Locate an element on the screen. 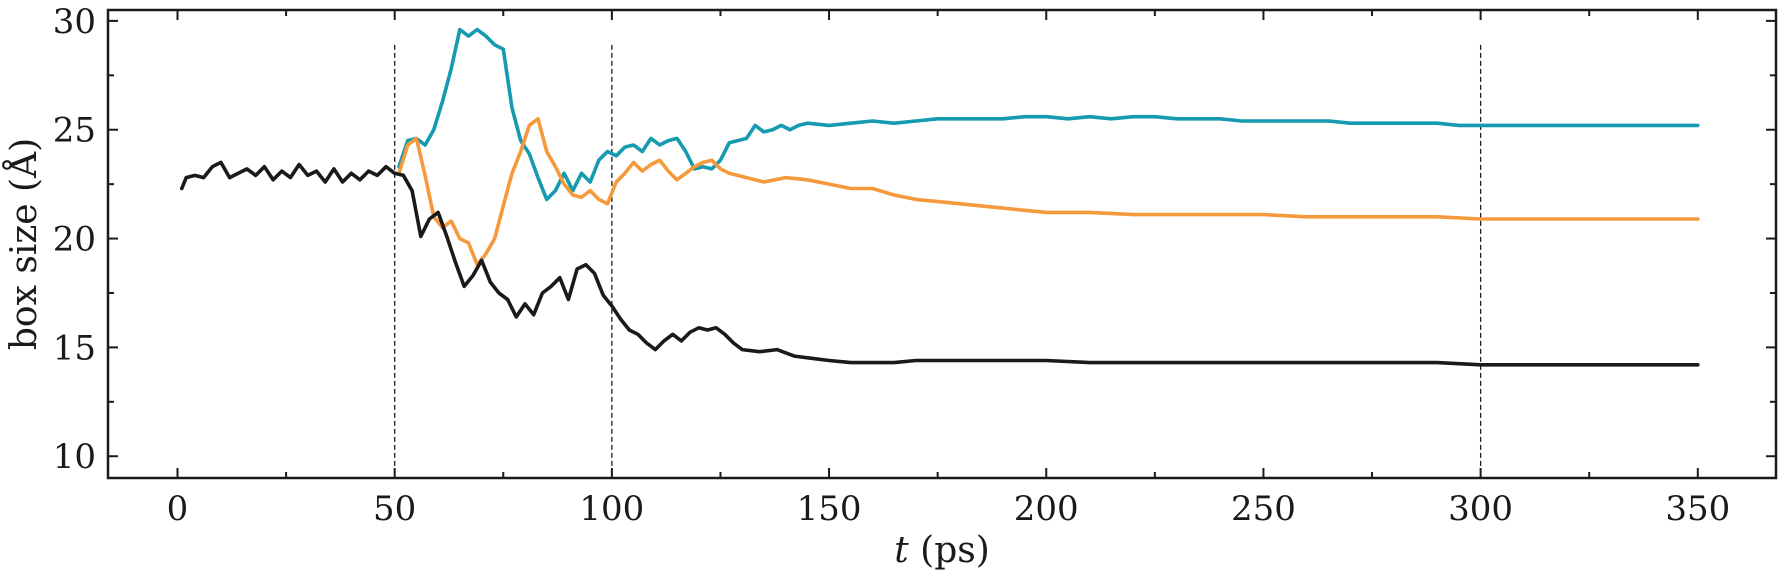 The width and height of the screenshot is (1782, 582). x-axis-label-variable: t is located at coordinates (901, 550).